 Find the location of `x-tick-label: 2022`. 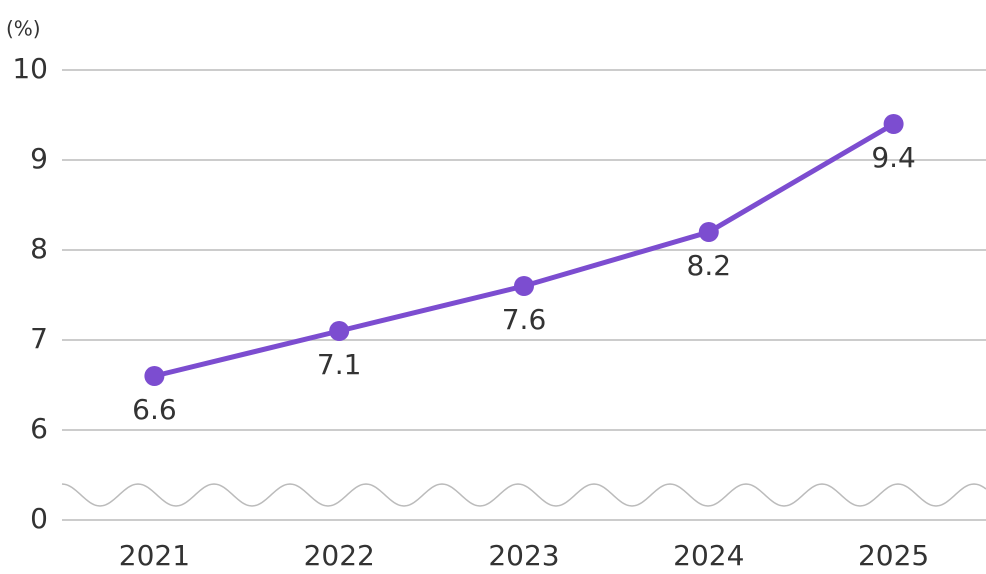

x-tick-label: 2022 is located at coordinates (339, 555).